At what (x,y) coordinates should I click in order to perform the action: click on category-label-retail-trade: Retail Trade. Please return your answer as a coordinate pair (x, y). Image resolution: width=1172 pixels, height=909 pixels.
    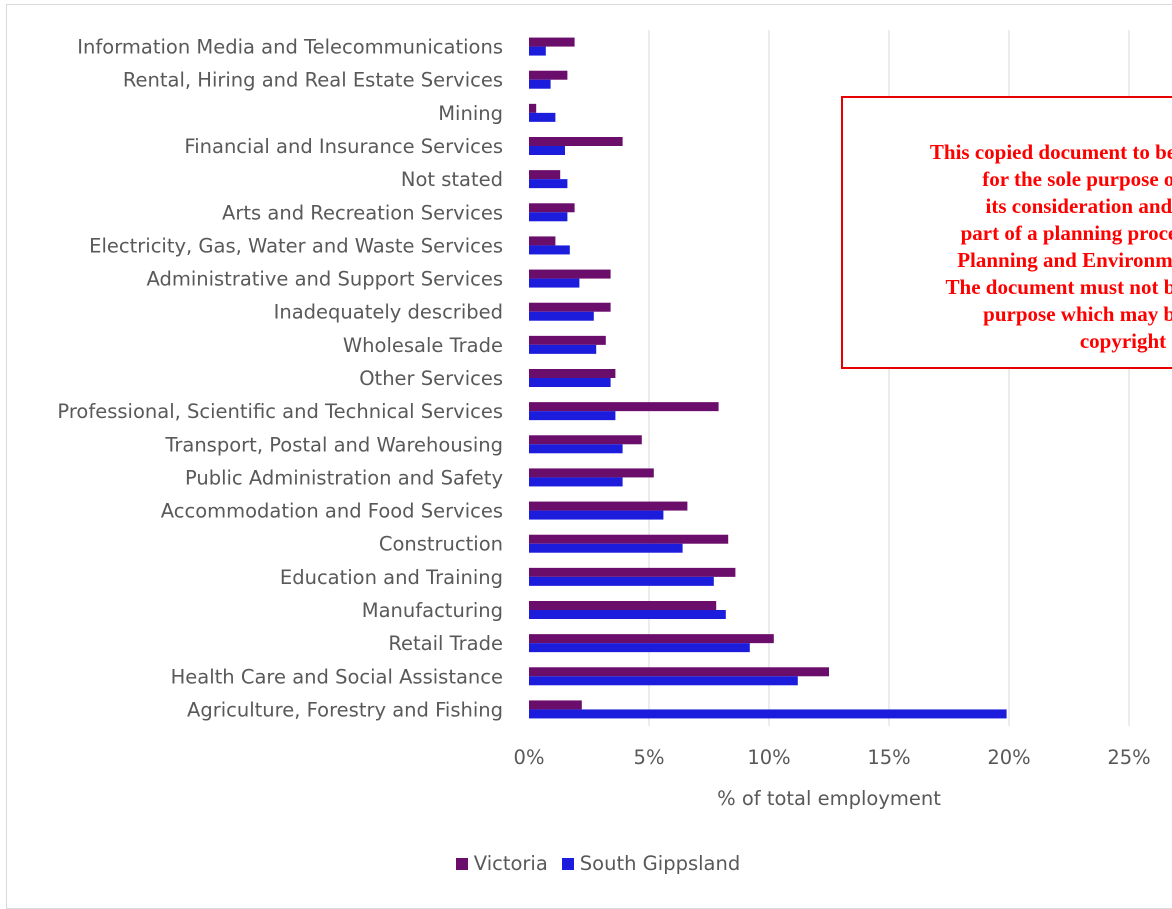
    Looking at the image, I should click on (445, 643).